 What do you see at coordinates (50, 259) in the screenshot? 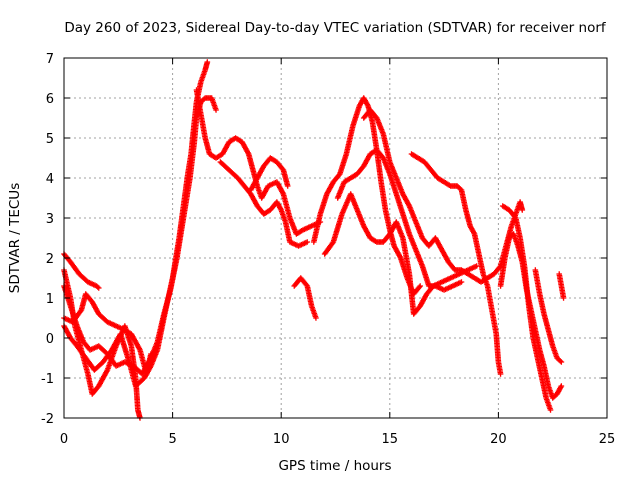
I see `y-tick-label: 2` at bounding box center [50, 259].